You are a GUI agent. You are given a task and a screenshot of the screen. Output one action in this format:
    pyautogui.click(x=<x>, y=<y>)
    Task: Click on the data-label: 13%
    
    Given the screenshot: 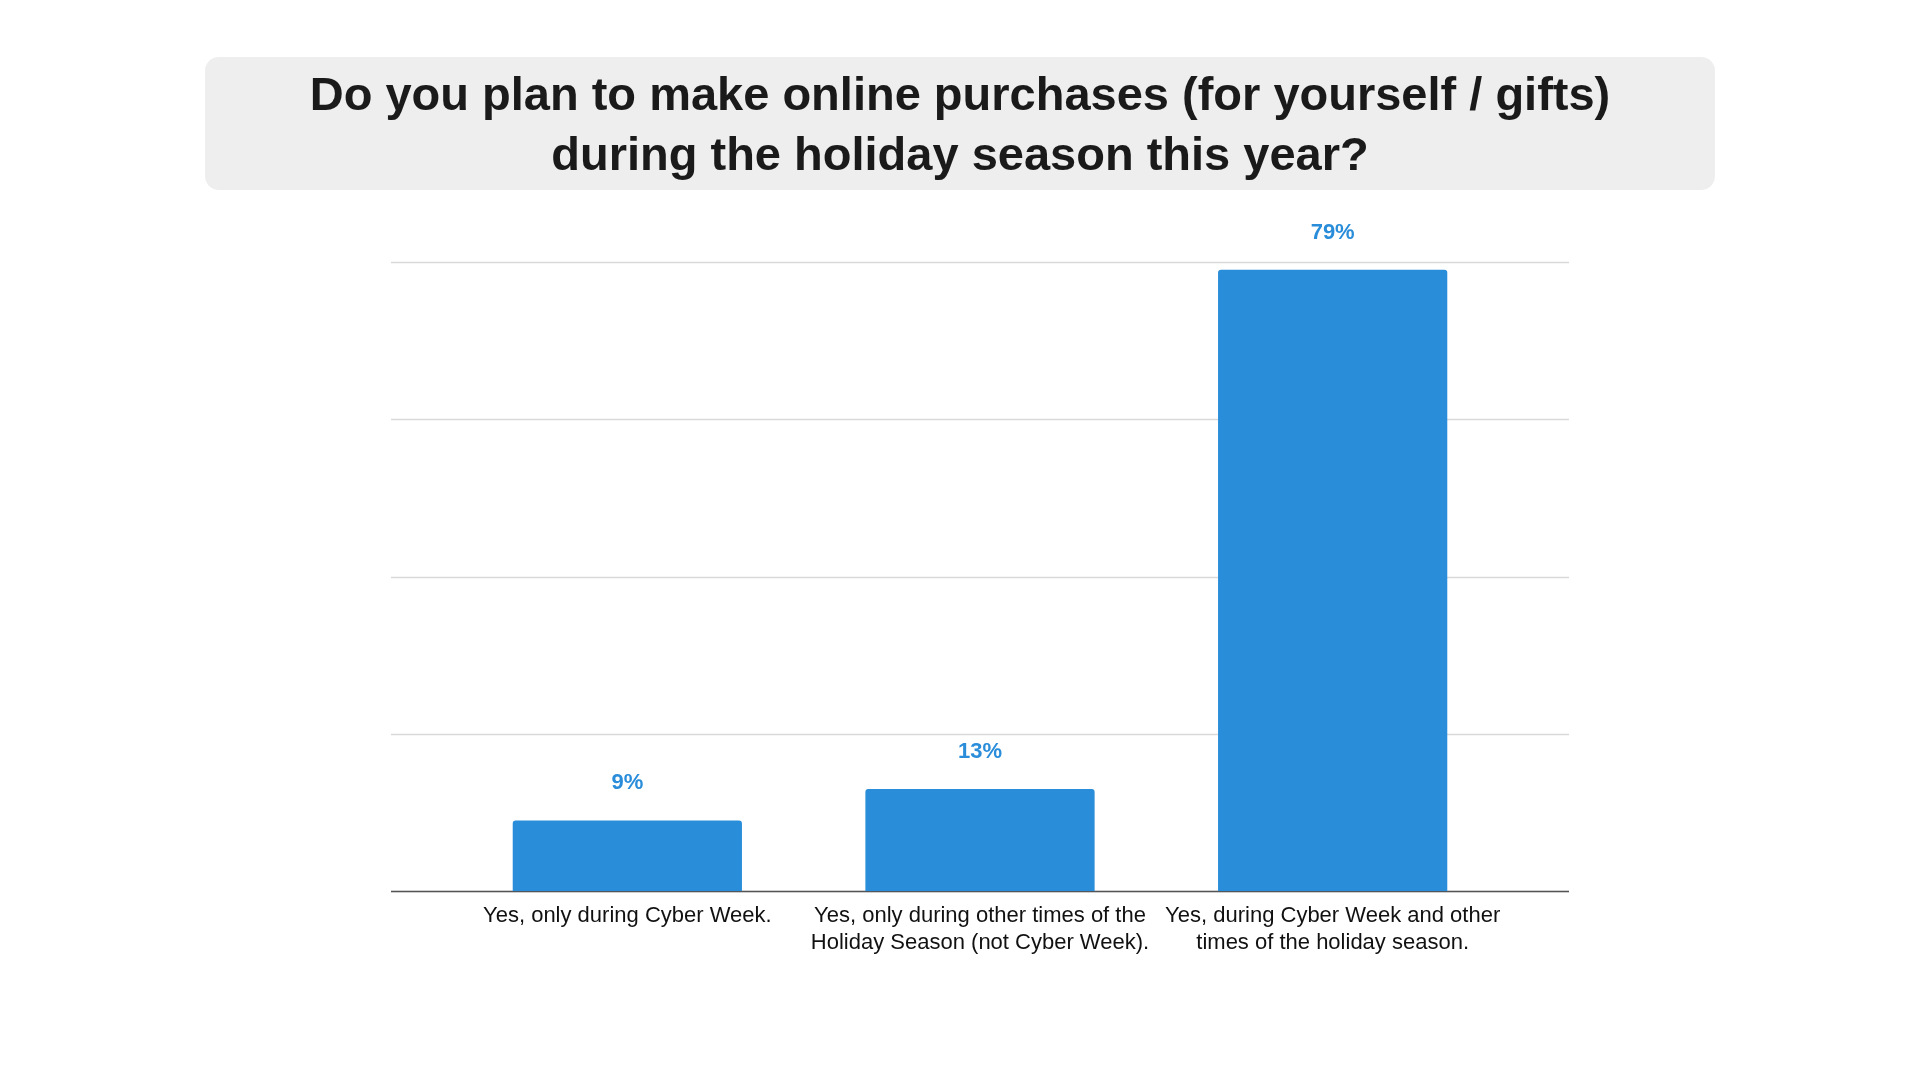 What is the action you would take?
    pyautogui.click(x=980, y=751)
    